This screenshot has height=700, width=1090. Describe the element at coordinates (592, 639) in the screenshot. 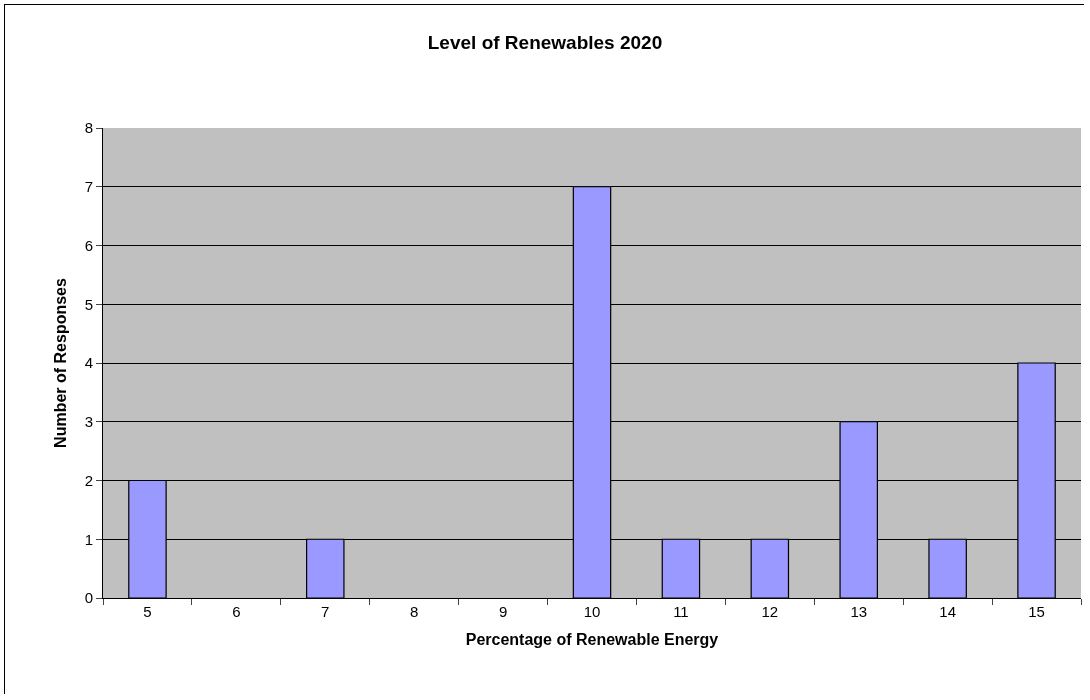

I see `x-axis-title: Percentage of Renewable Energy` at that location.